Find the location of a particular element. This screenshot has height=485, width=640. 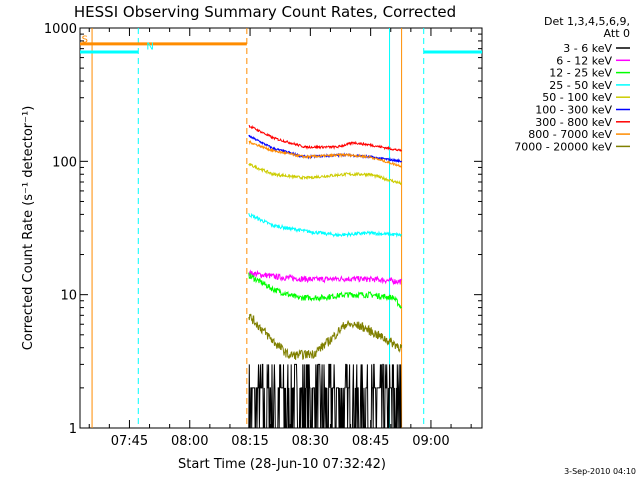

legend-label: 6 - 12 keV is located at coordinates (584, 60).